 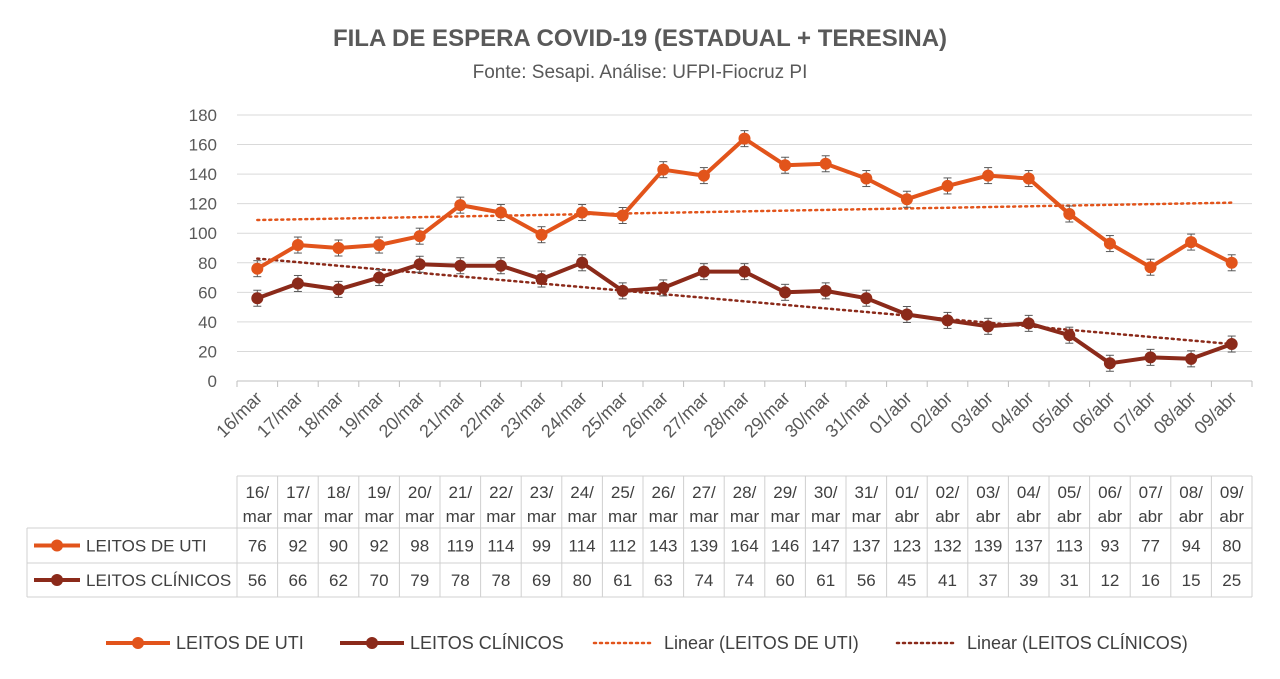 I want to click on table-cell: 76, so click(x=257, y=546).